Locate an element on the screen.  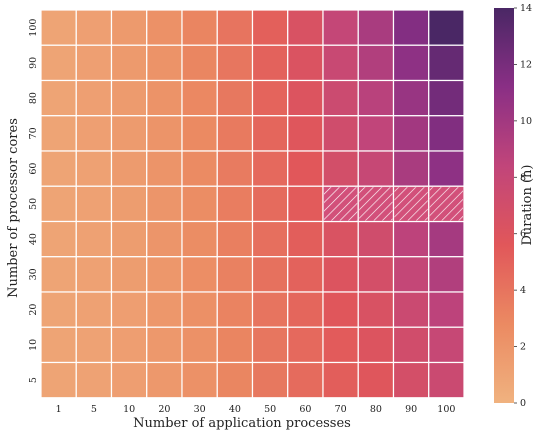
x-tick-label: 80 is located at coordinates (376, 409).